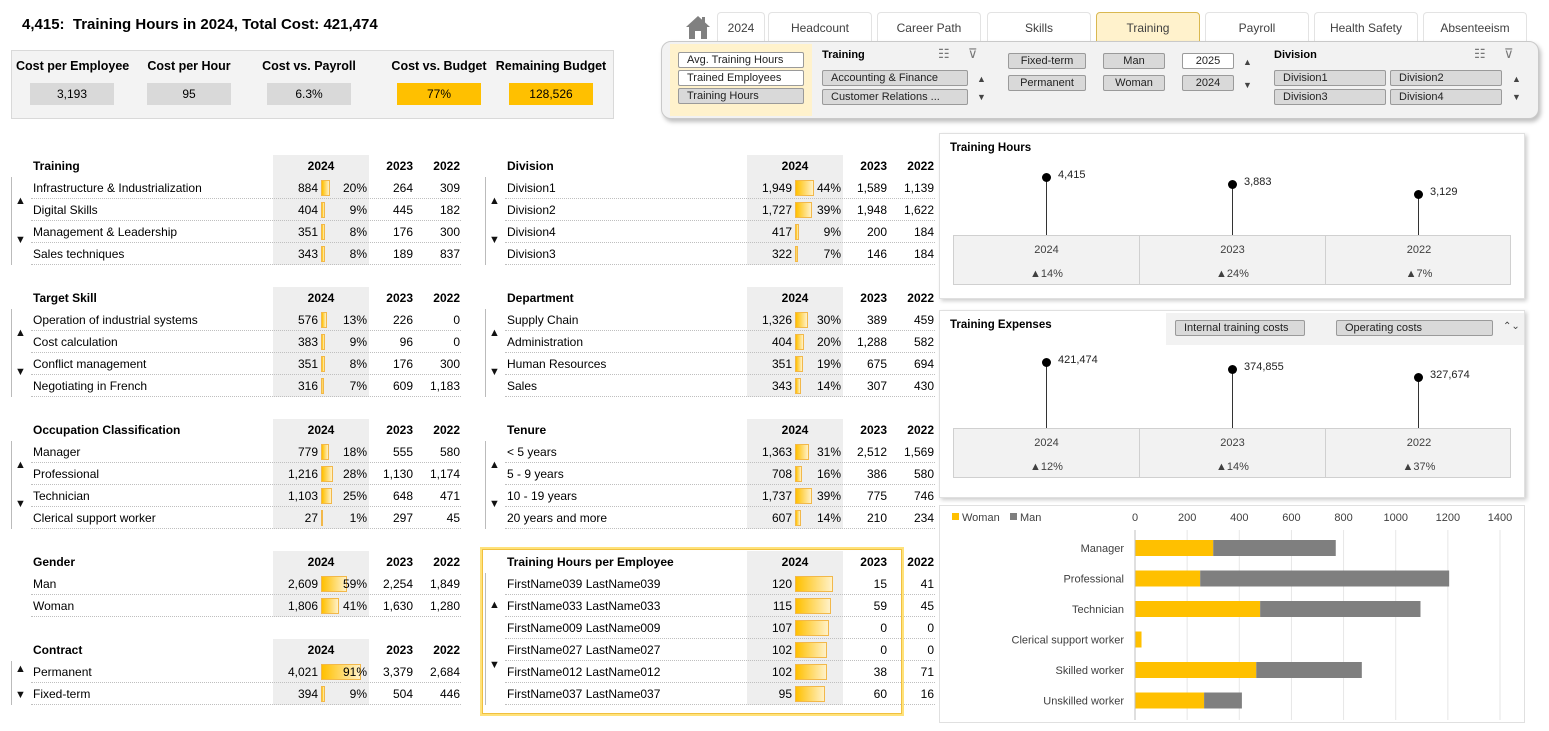 The height and width of the screenshot is (731, 1549). Describe the element at coordinates (1047, 61) in the screenshot. I see `contract-fixed-term: Fixed-term` at that location.